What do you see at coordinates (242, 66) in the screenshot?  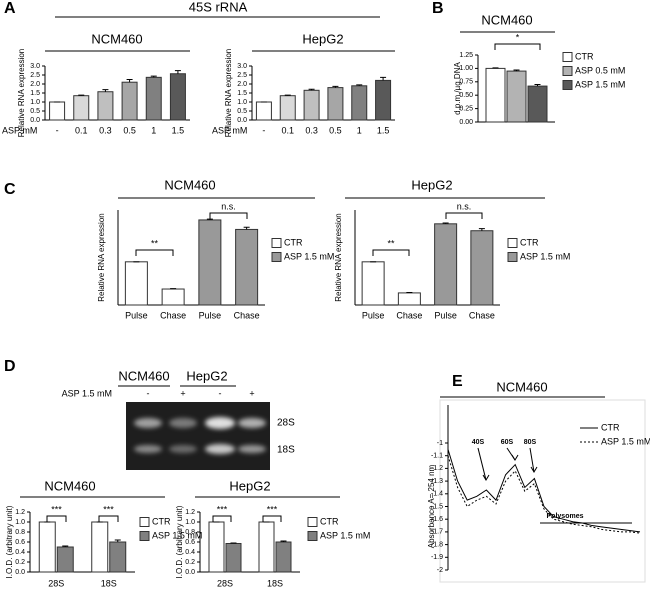 I see `y-tick-label: 3.0` at bounding box center [242, 66].